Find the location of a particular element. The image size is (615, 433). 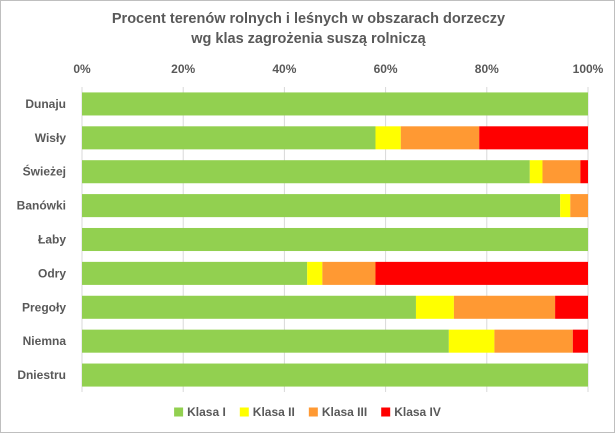

x-tick-label: 60% is located at coordinates (386, 69).